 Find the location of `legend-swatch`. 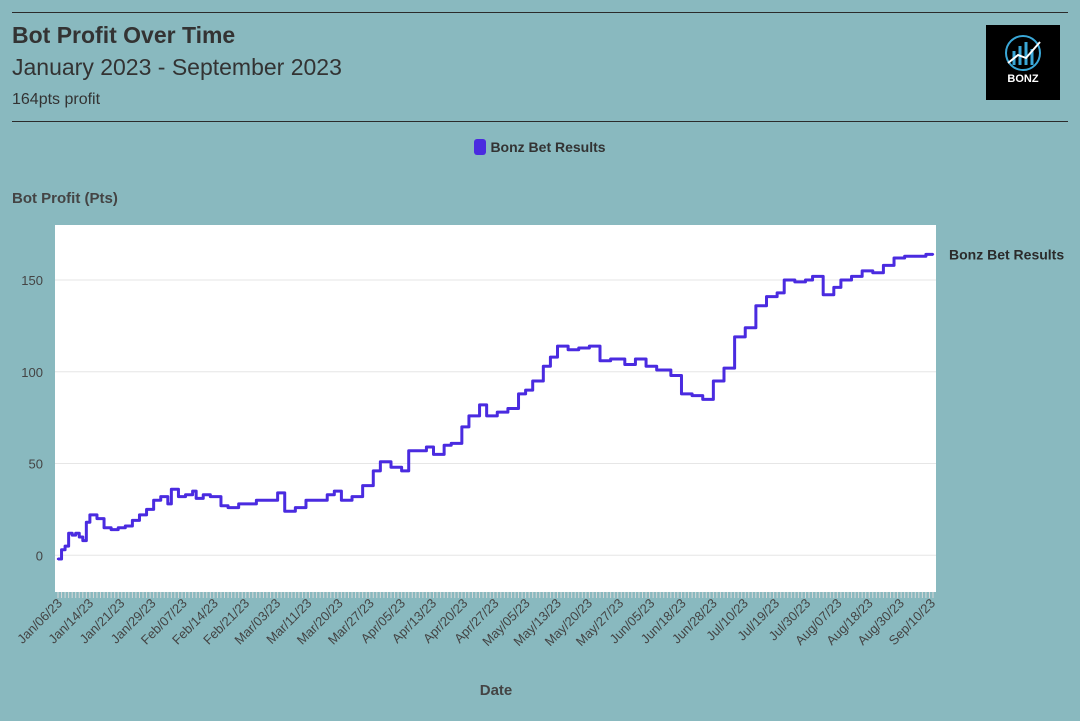

legend-swatch is located at coordinates (480, 147).